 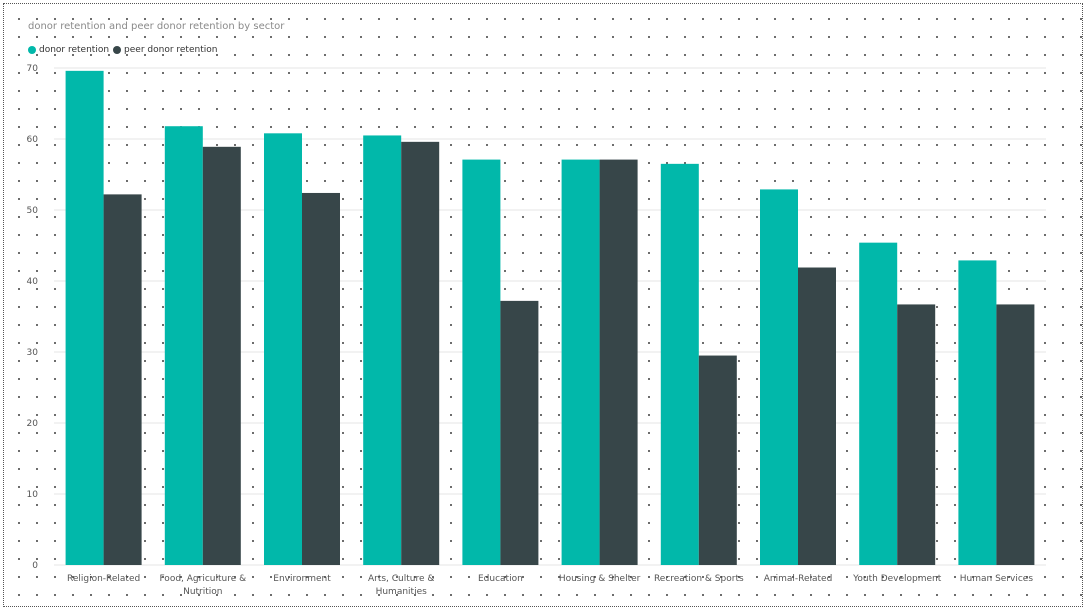 I want to click on legend-label-donor-retention: donor retention, so click(x=74, y=50).